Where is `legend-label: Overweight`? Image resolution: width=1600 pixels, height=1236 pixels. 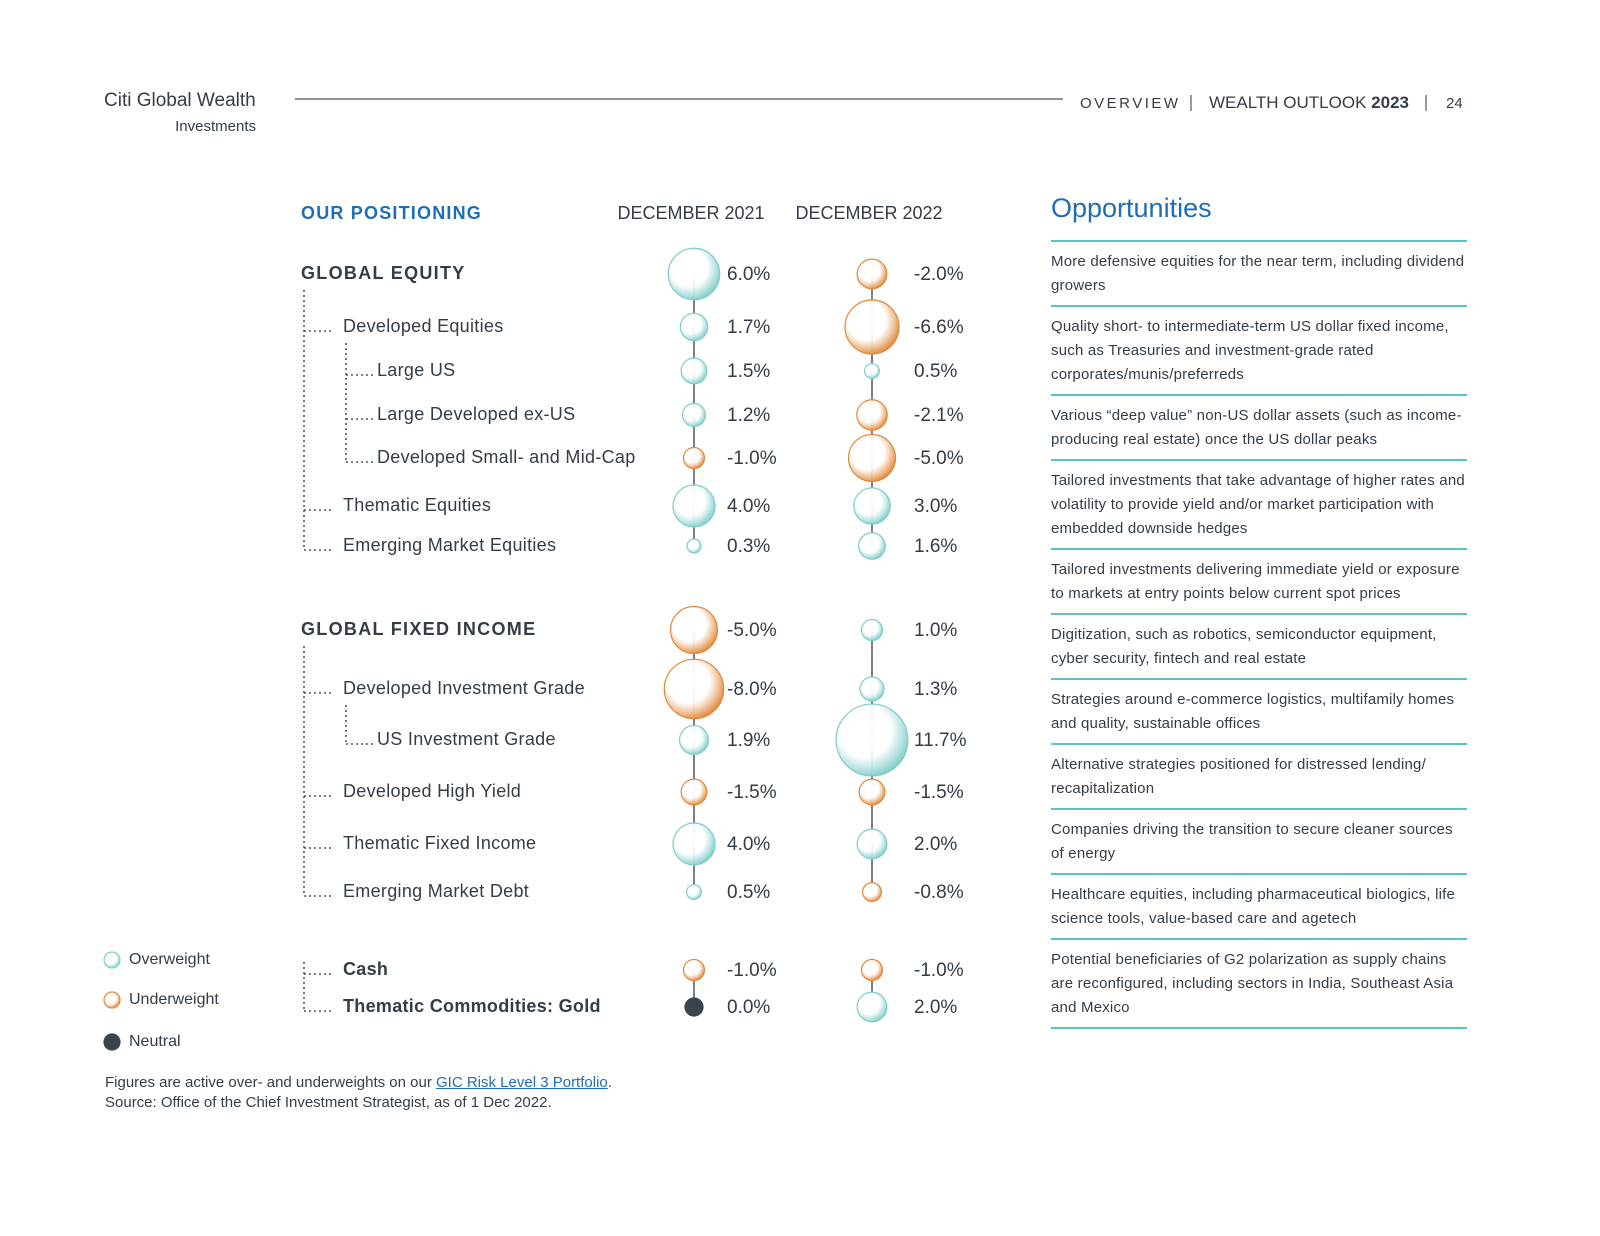 legend-label: Overweight is located at coordinates (169, 959).